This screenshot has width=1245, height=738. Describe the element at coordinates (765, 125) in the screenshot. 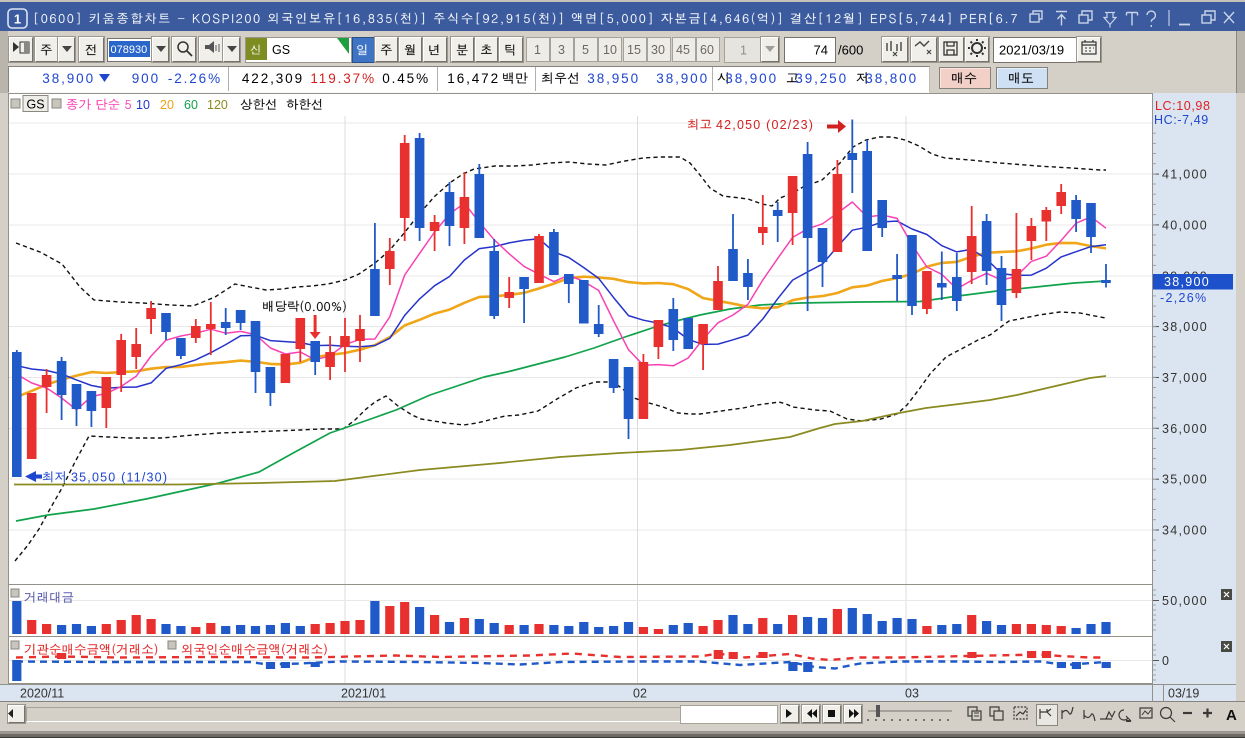

I see `svg-text: 42,050 (02/23)` at that location.